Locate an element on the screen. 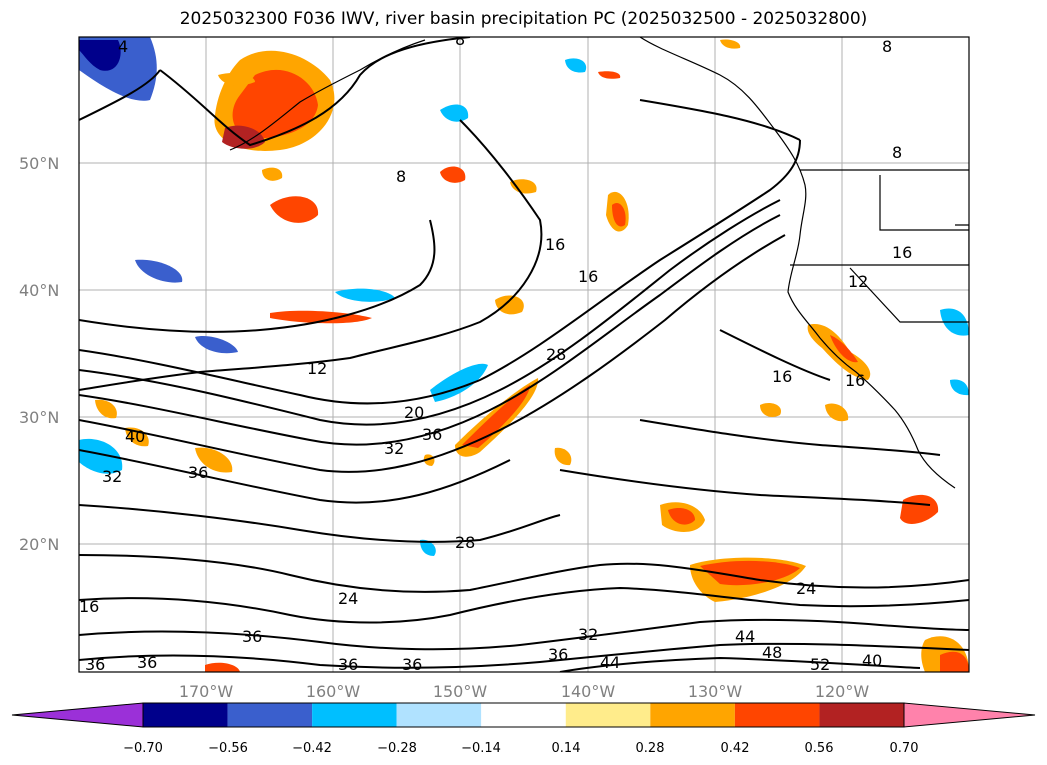  shade-positive-se-core is located at coordinates (954, 661).